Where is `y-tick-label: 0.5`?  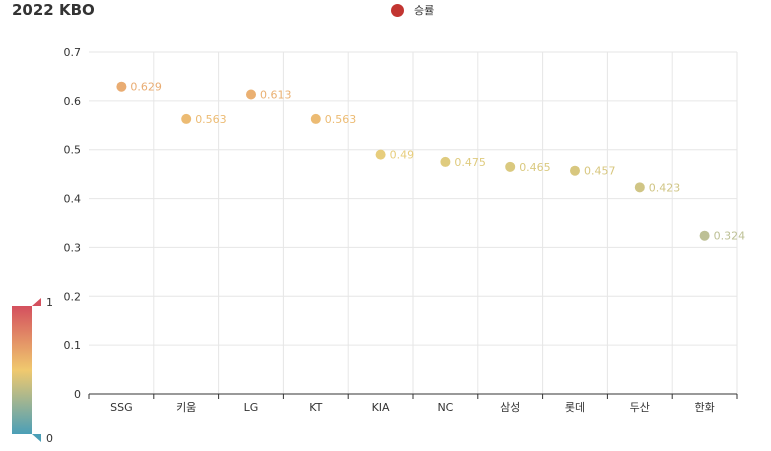 y-tick-label: 0.5 is located at coordinates (73, 150).